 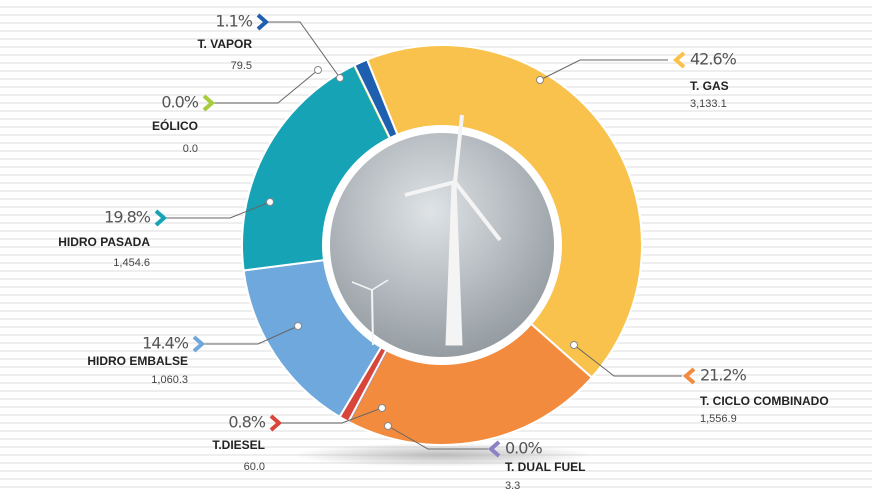 I want to click on category-label: T.DIESEL, so click(x=238, y=445).